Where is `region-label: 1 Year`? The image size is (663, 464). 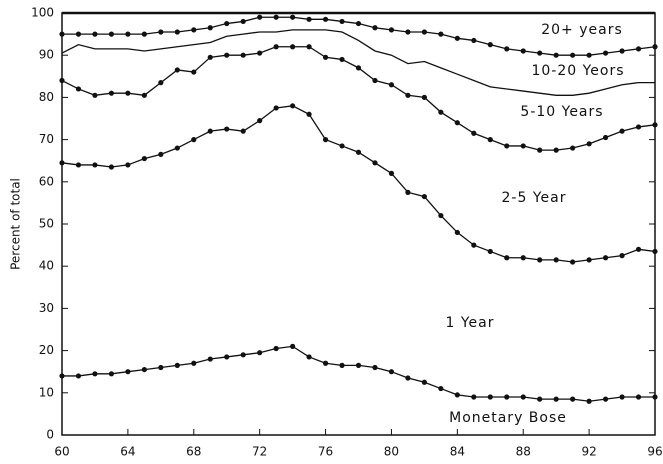 region-label: 1 Year is located at coordinates (470, 323).